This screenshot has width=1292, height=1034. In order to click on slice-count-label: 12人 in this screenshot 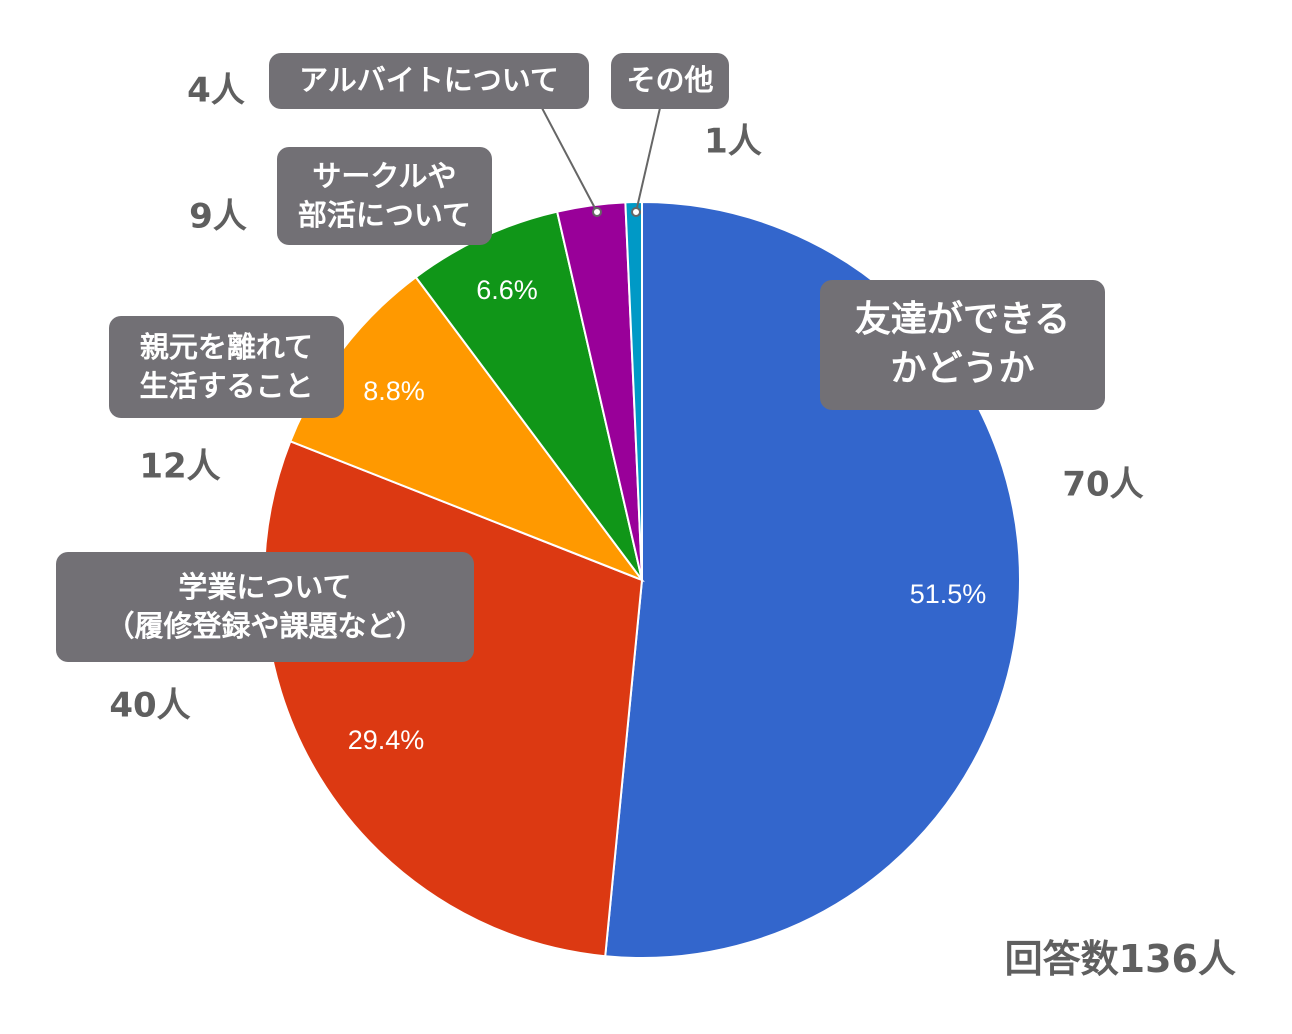, I will do `click(179, 467)`.